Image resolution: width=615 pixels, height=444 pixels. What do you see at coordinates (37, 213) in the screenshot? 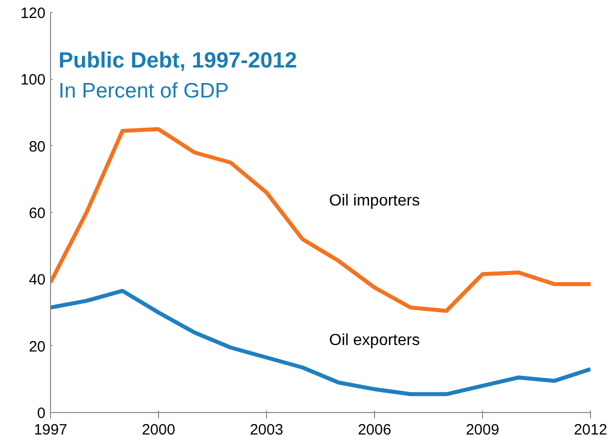
I see `y-tick-label: 60` at bounding box center [37, 213].